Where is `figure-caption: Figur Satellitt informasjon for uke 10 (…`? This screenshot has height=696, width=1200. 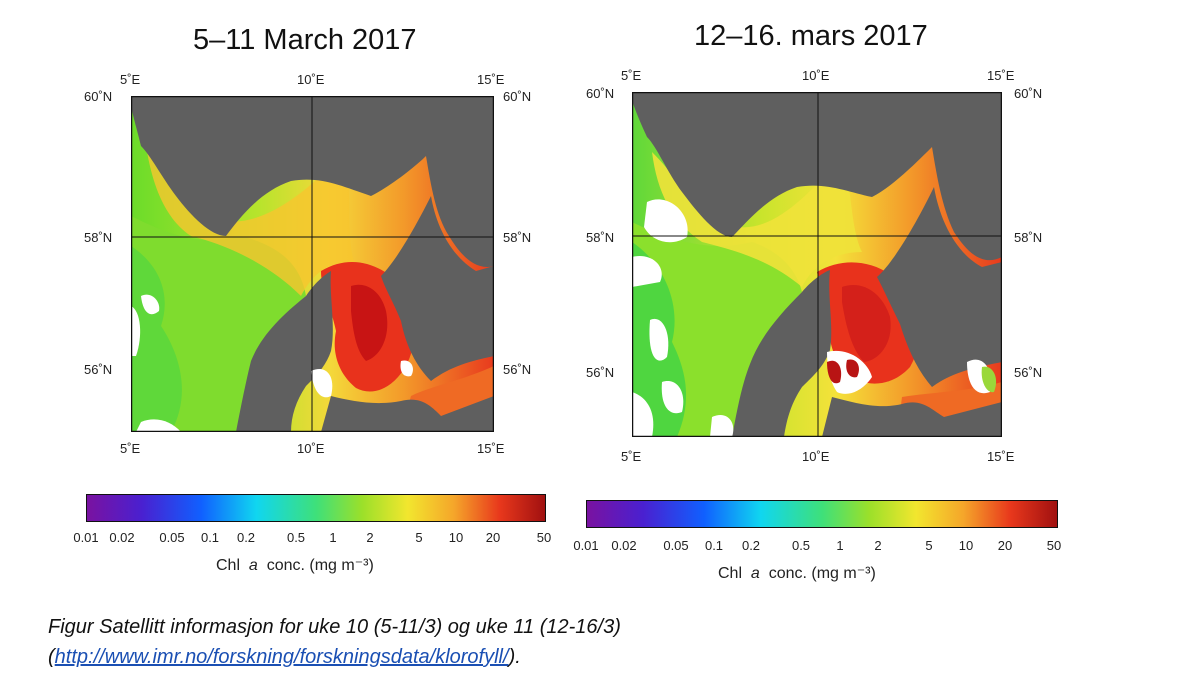 figure-caption: Figur Satellitt informasjon for uke 10 (… is located at coordinates (334, 642).